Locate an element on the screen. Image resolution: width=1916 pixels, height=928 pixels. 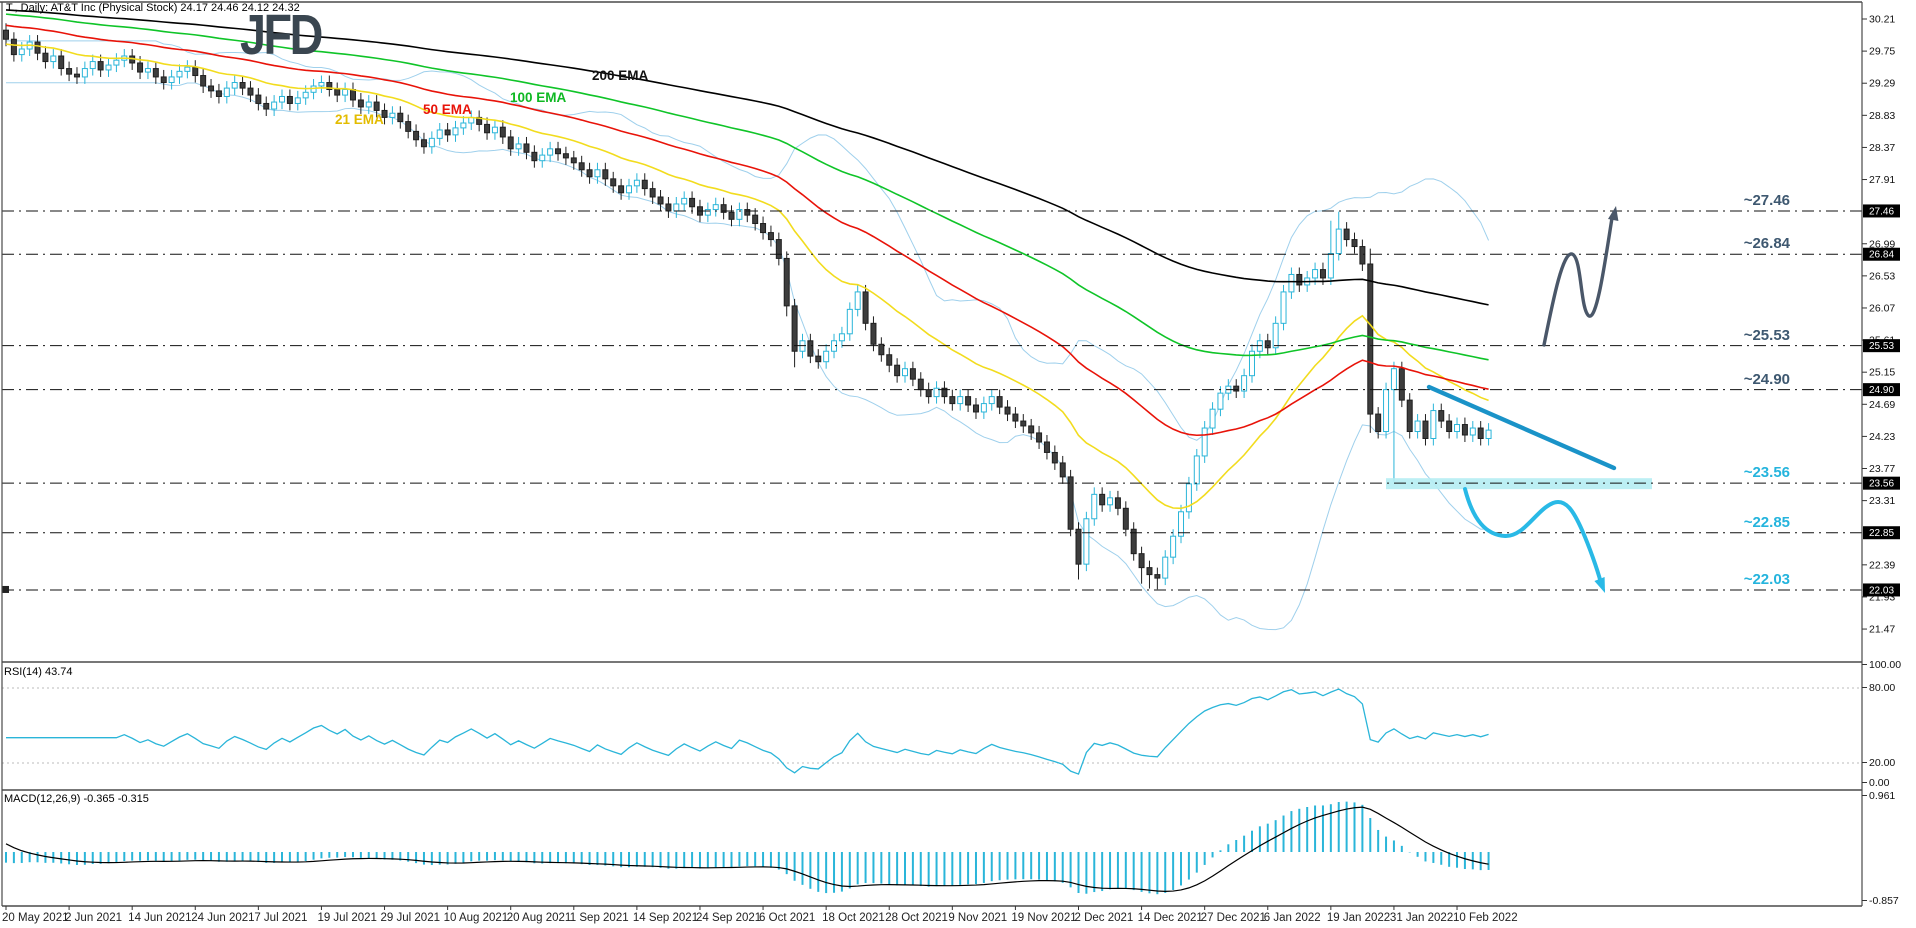
axis-label: 20 Aug 2021 is located at coordinates (539, 918).